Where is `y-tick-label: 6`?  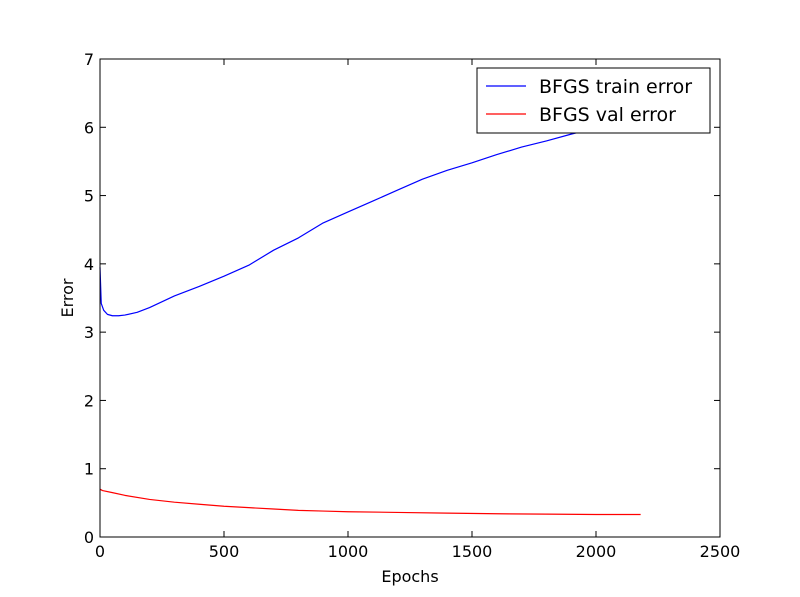
y-tick-label: 6 is located at coordinates (89, 127).